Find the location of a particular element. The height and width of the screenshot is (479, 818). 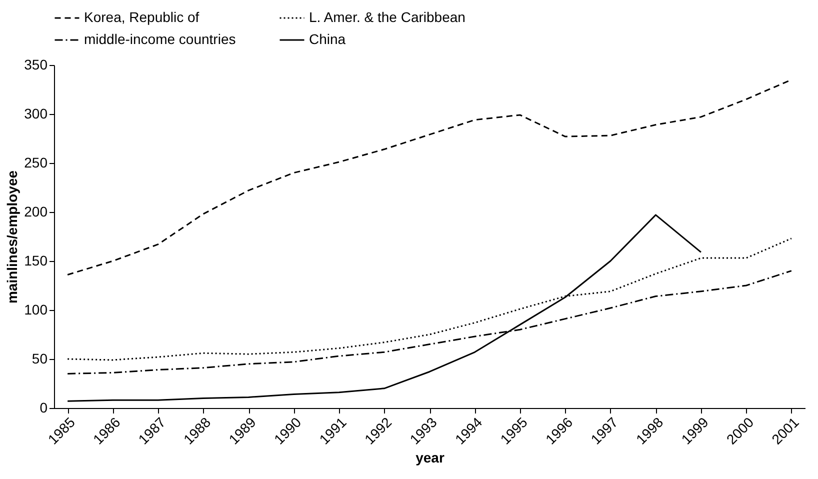

y-tick-label: 50 is located at coordinates (40, 358).